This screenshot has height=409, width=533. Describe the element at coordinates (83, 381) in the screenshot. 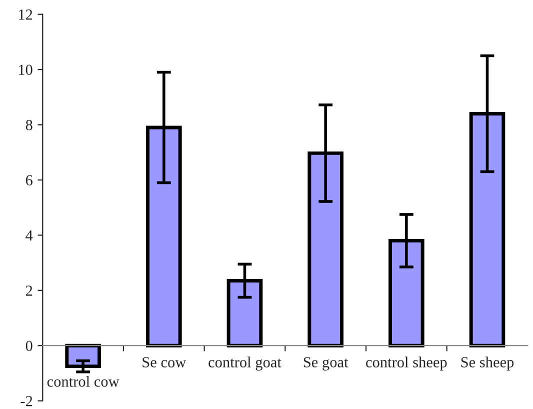

I see `x-tick-label: control cow` at that location.